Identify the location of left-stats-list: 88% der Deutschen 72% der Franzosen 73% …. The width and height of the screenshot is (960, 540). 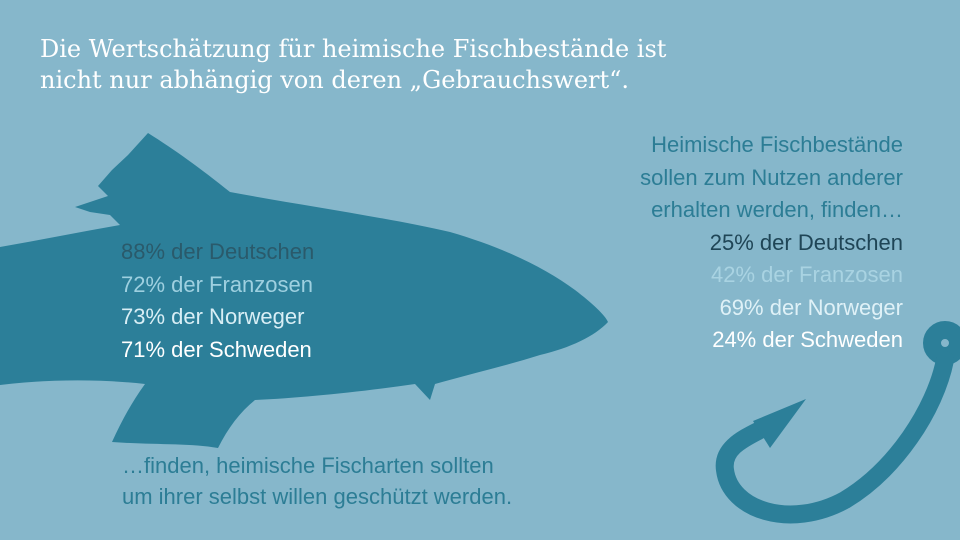
(217, 301).